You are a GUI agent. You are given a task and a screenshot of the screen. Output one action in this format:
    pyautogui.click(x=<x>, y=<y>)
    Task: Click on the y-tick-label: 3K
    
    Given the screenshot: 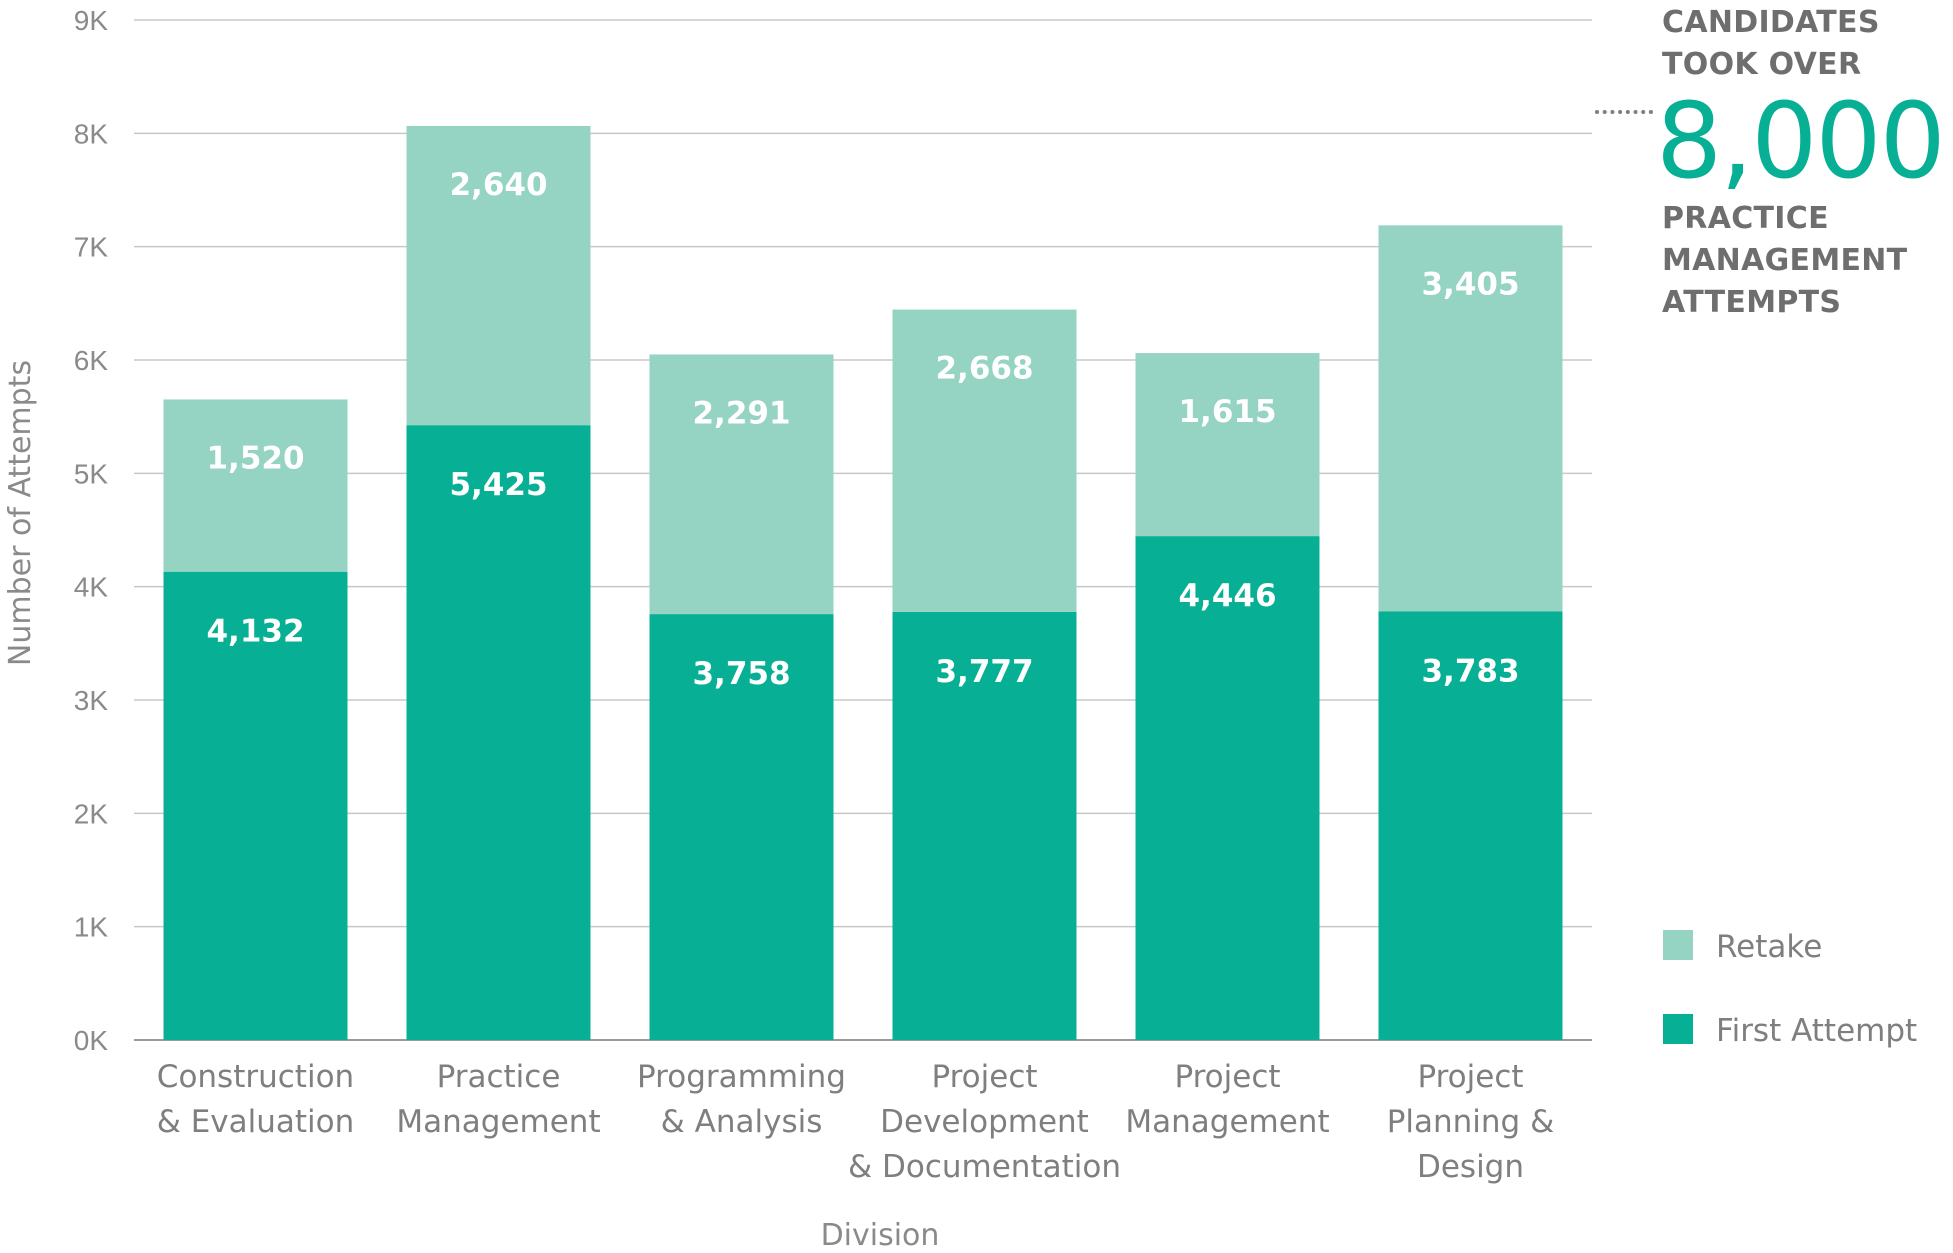 What is the action you would take?
    pyautogui.click(x=91, y=700)
    